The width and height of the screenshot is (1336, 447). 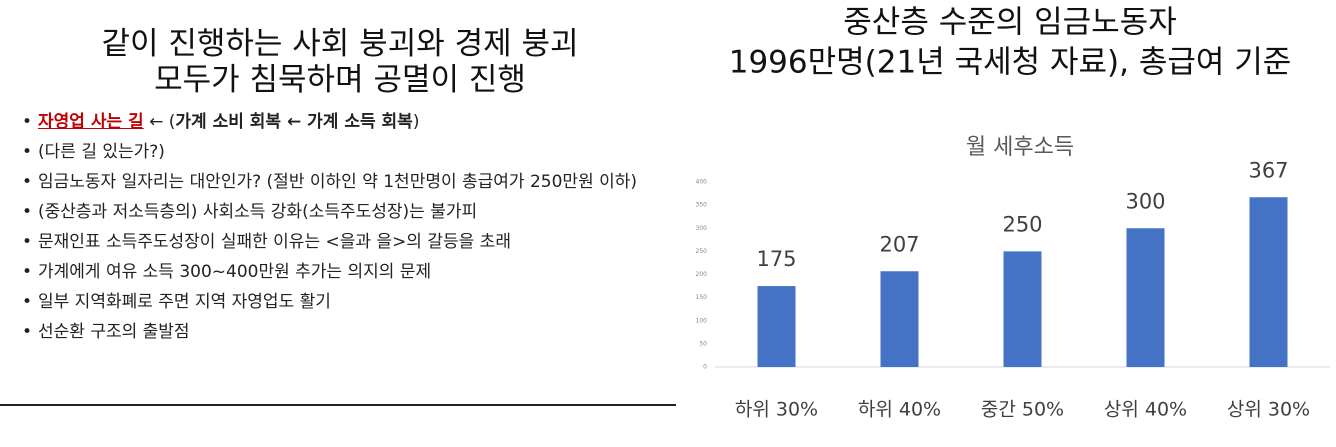 What do you see at coordinates (1268, 170) in the screenshot?
I see `value-label: 367` at bounding box center [1268, 170].